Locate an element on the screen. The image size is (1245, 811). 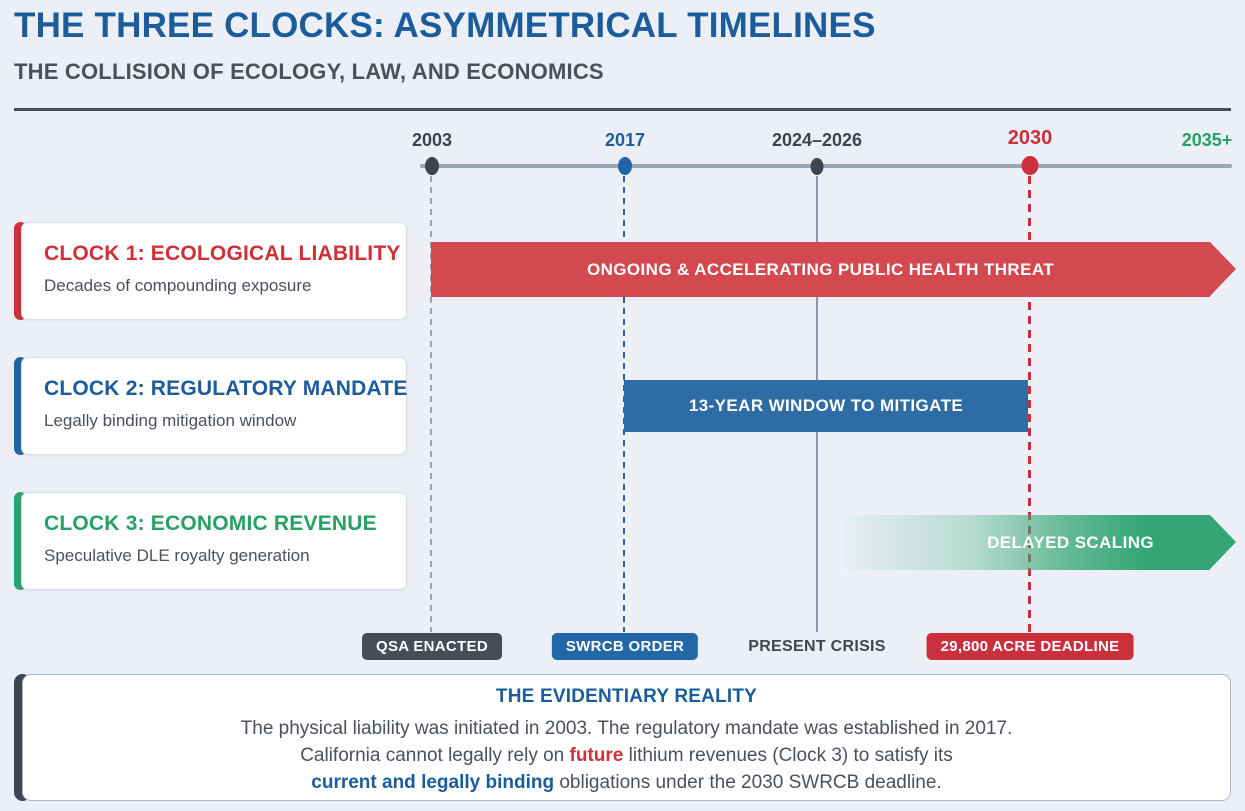
timeline-dot-2024-2026 is located at coordinates (817, 166).